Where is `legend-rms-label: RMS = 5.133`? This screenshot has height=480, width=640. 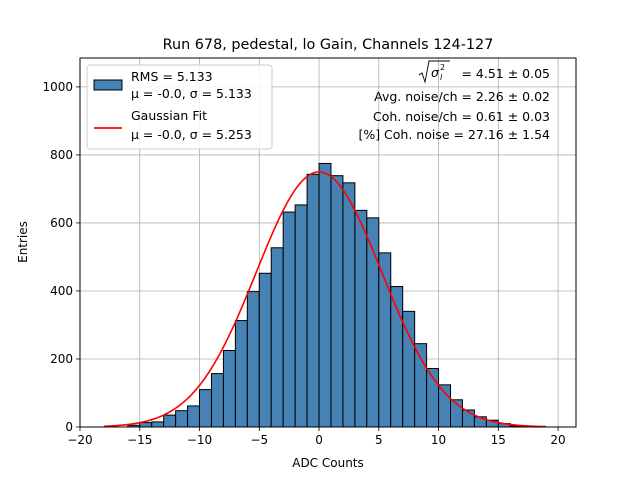 legend-rms-label: RMS = 5.133 is located at coordinates (172, 76).